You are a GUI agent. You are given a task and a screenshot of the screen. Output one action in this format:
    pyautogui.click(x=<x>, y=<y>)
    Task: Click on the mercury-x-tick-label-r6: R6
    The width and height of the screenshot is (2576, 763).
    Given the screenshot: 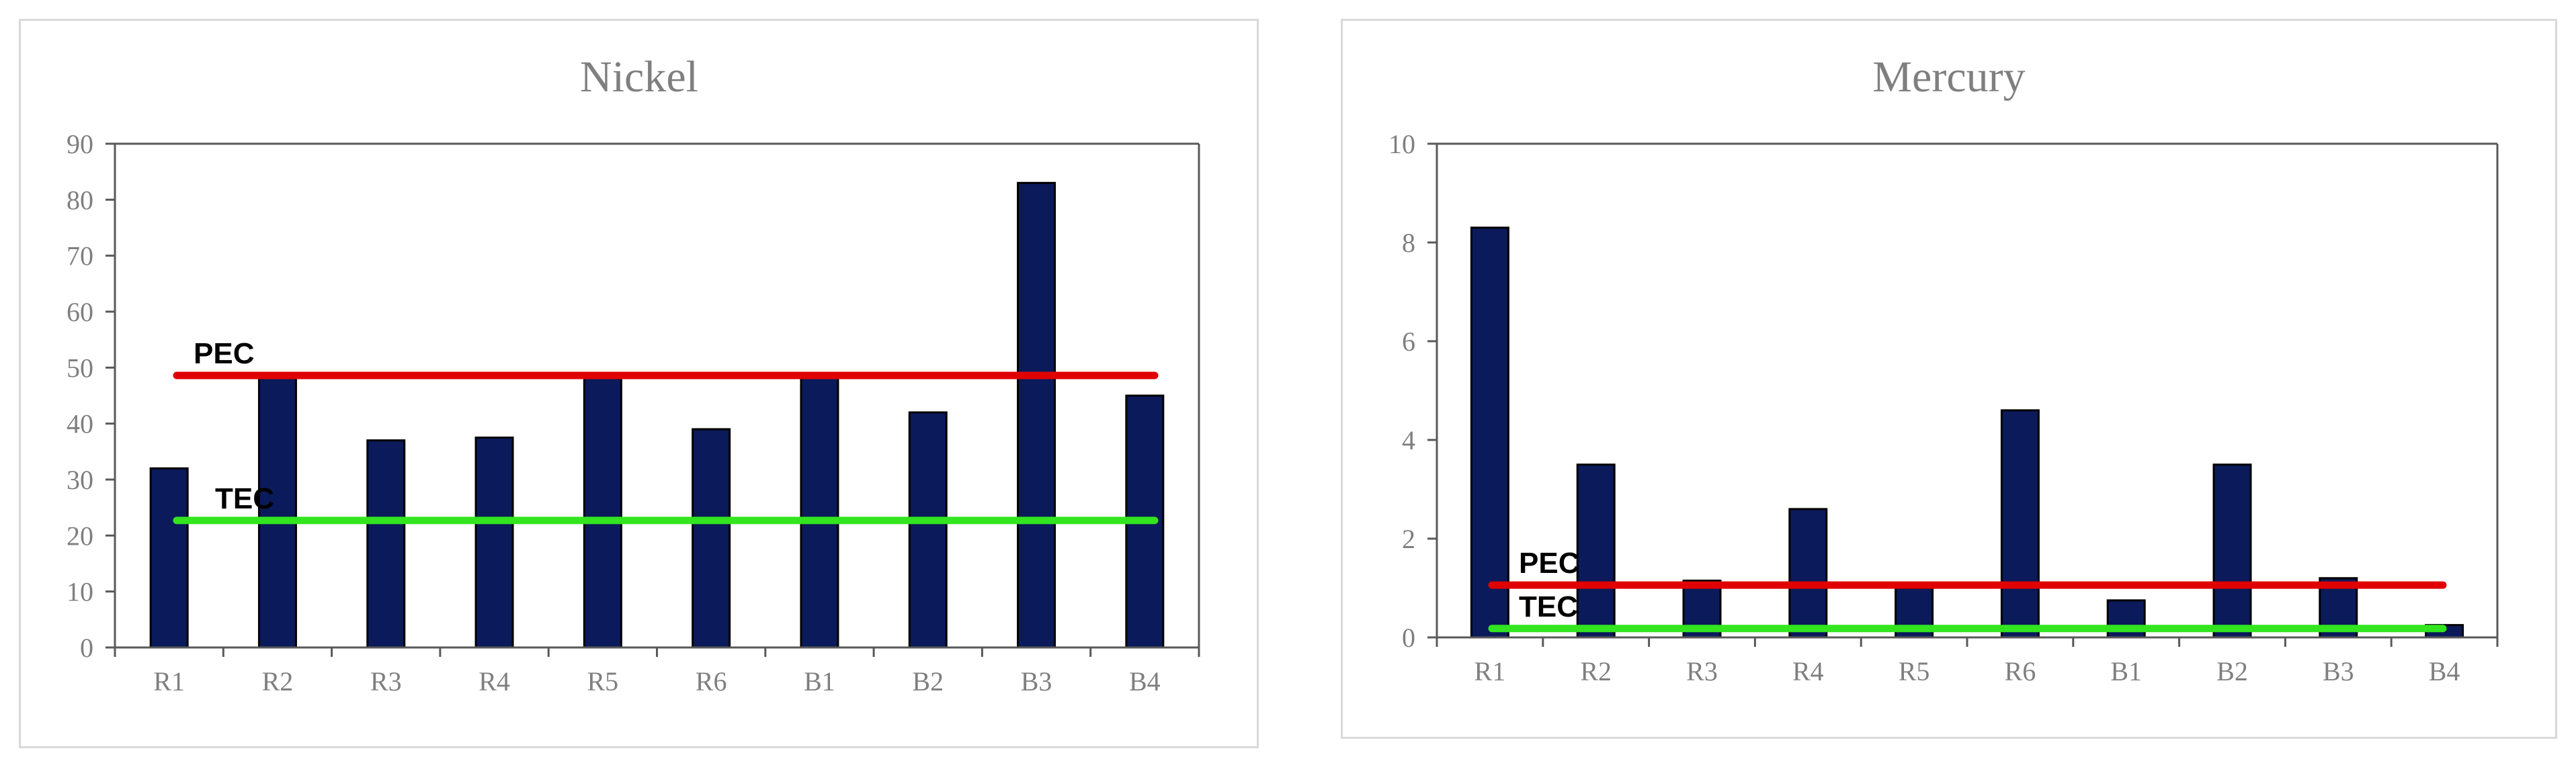 What is the action you would take?
    pyautogui.click(x=2020, y=671)
    